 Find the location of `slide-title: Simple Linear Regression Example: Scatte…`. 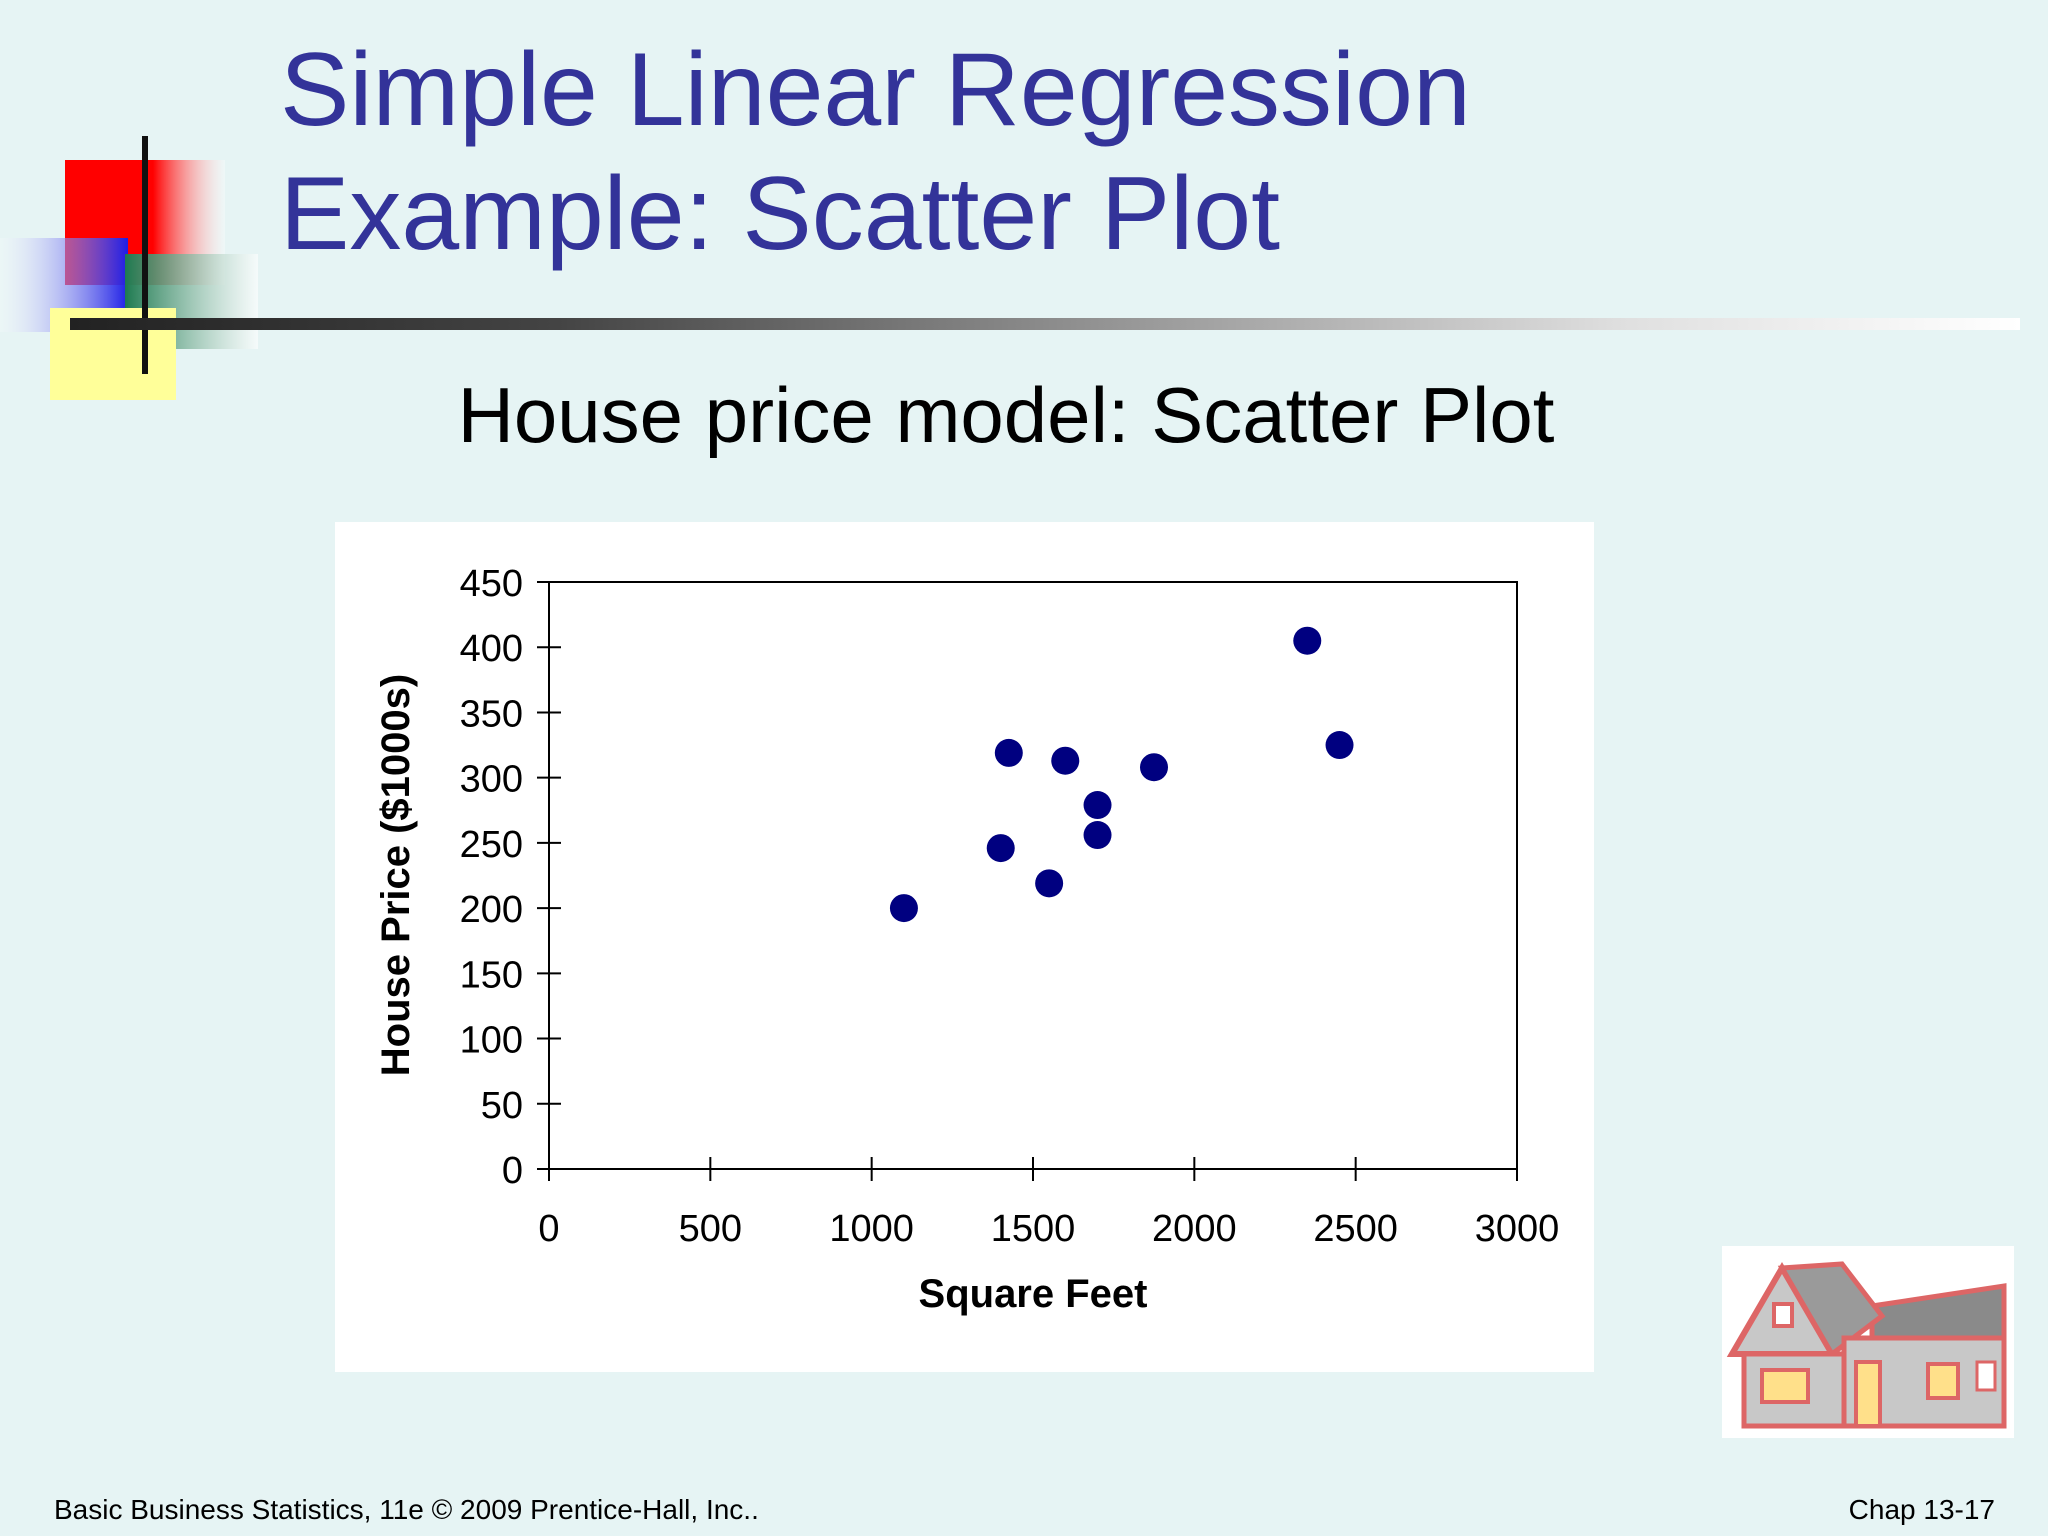

slide-title: Simple Linear Regression Example: Scatte… is located at coordinates (875, 152).